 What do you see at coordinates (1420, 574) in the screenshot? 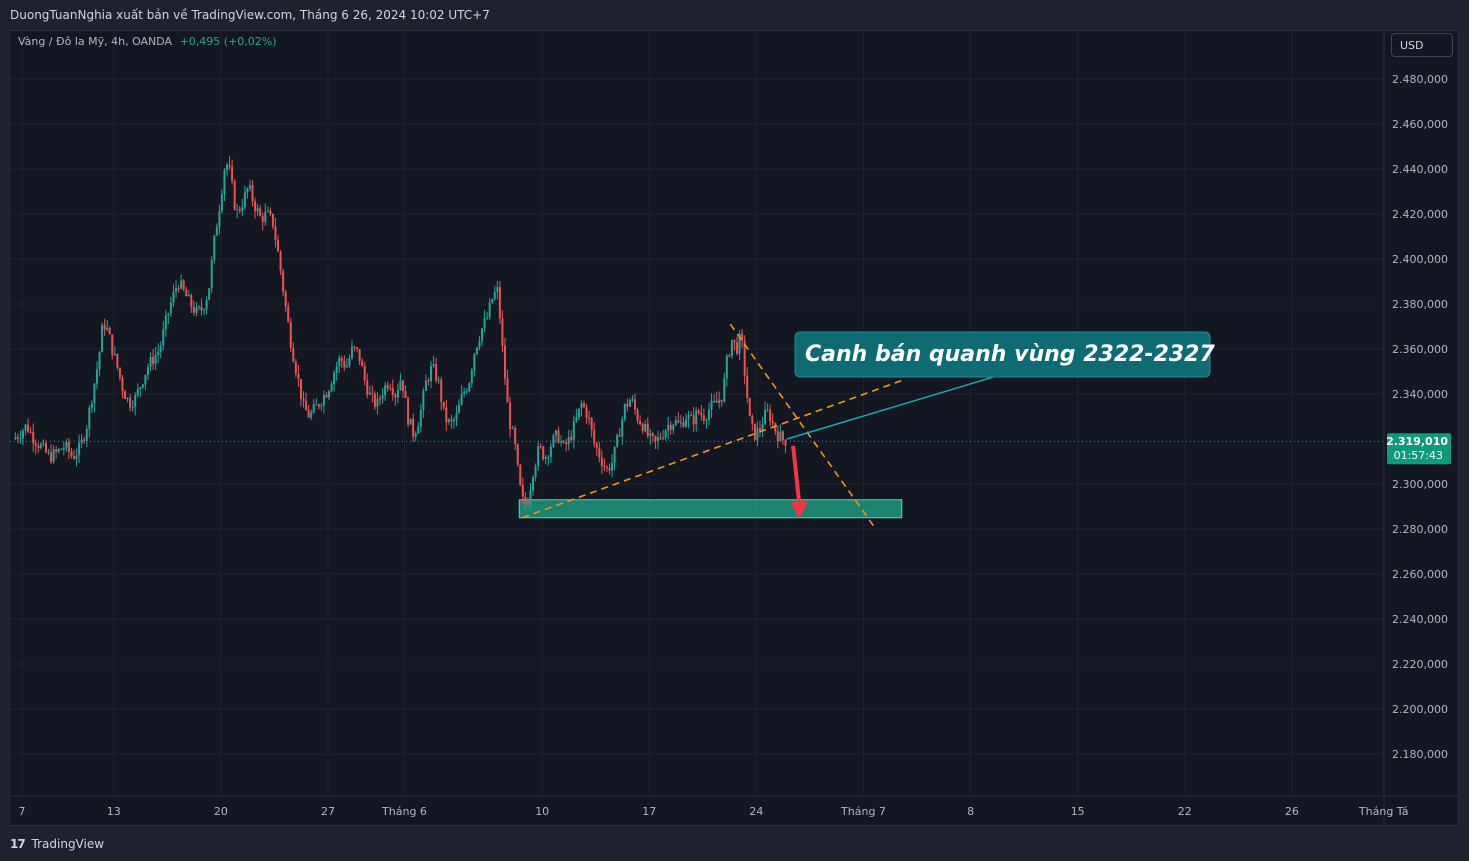
I see `y-tick-label: 2.260,000` at bounding box center [1420, 574].